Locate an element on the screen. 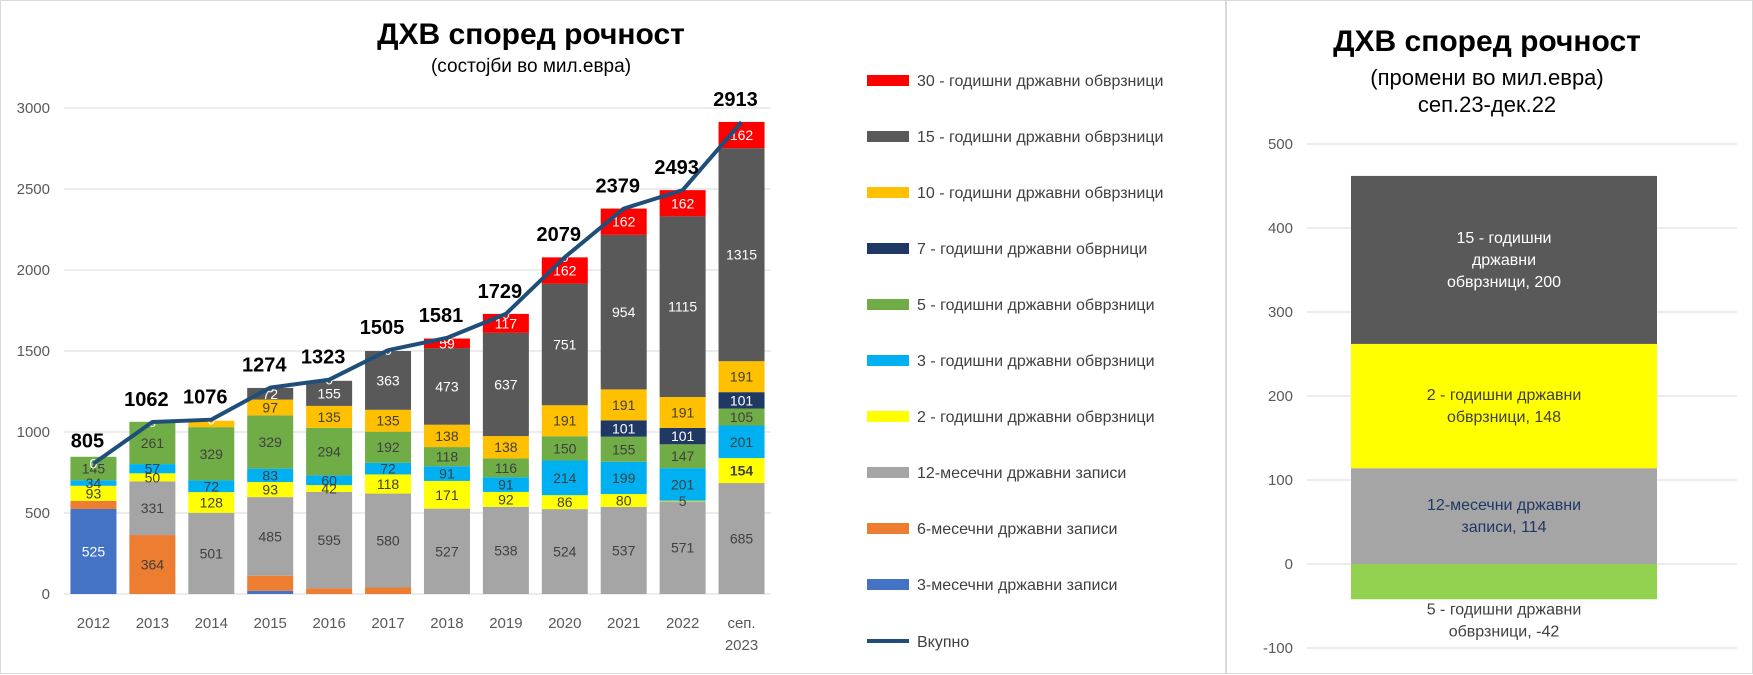 This screenshot has width=1753, height=675. data-label: 261 is located at coordinates (153, 443).